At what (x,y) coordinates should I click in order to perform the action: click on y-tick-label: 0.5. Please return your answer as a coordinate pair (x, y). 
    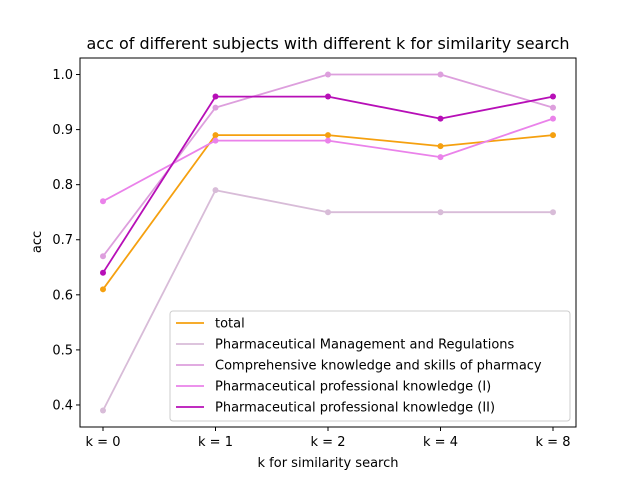
    Looking at the image, I should click on (62, 350).